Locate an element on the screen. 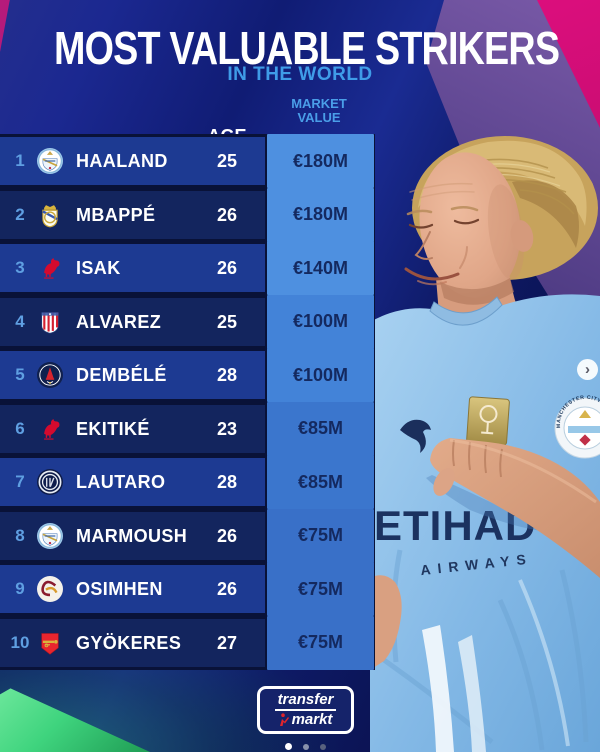 The height and width of the screenshot is (752, 600). player-name: MARMOUSH is located at coordinates (132, 535).